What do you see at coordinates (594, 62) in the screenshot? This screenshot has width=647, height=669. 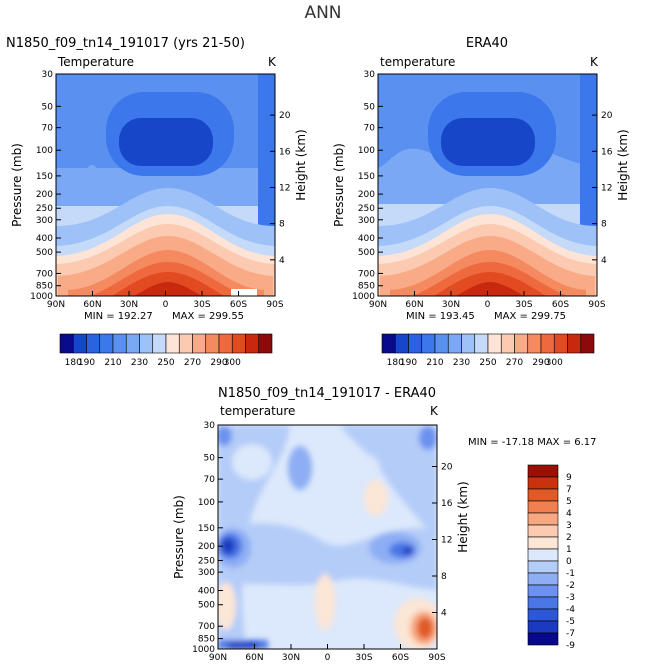 I see `panel-obs-units: K` at bounding box center [594, 62].